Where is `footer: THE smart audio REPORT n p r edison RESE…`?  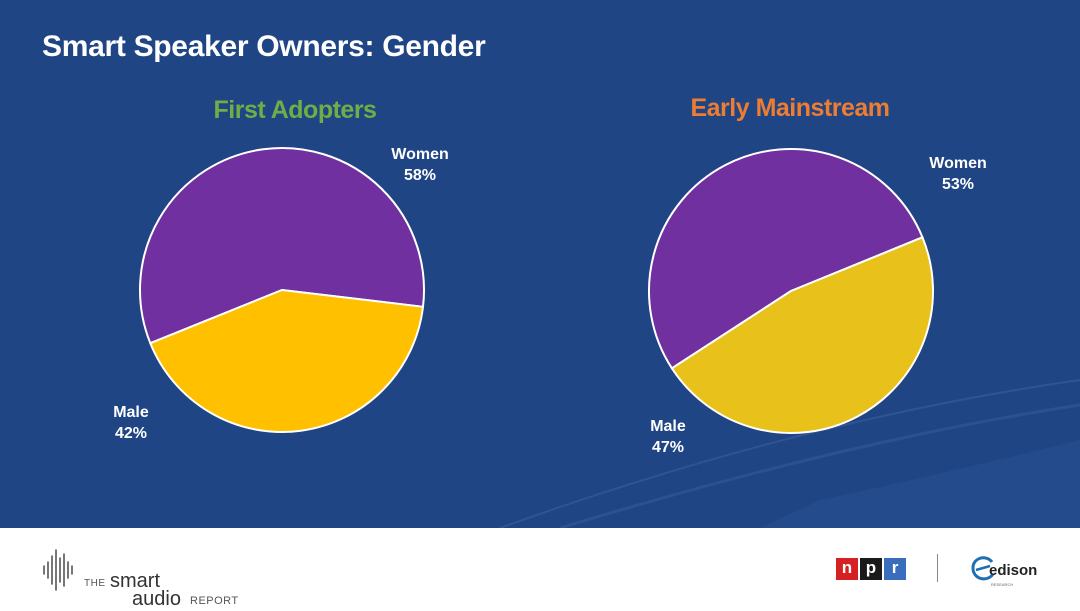
footer: THE smart audio REPORT n p r edison RESE… is located at coordinates (540, 569).